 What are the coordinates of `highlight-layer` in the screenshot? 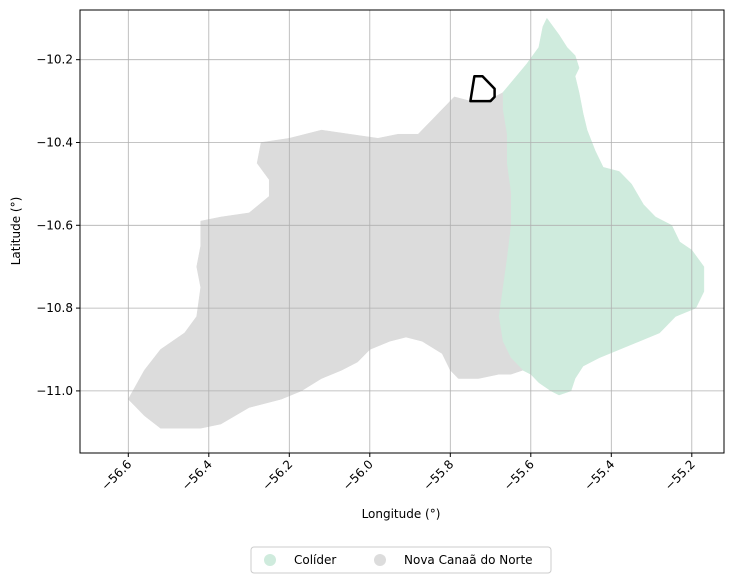 It's located at (482, 88).